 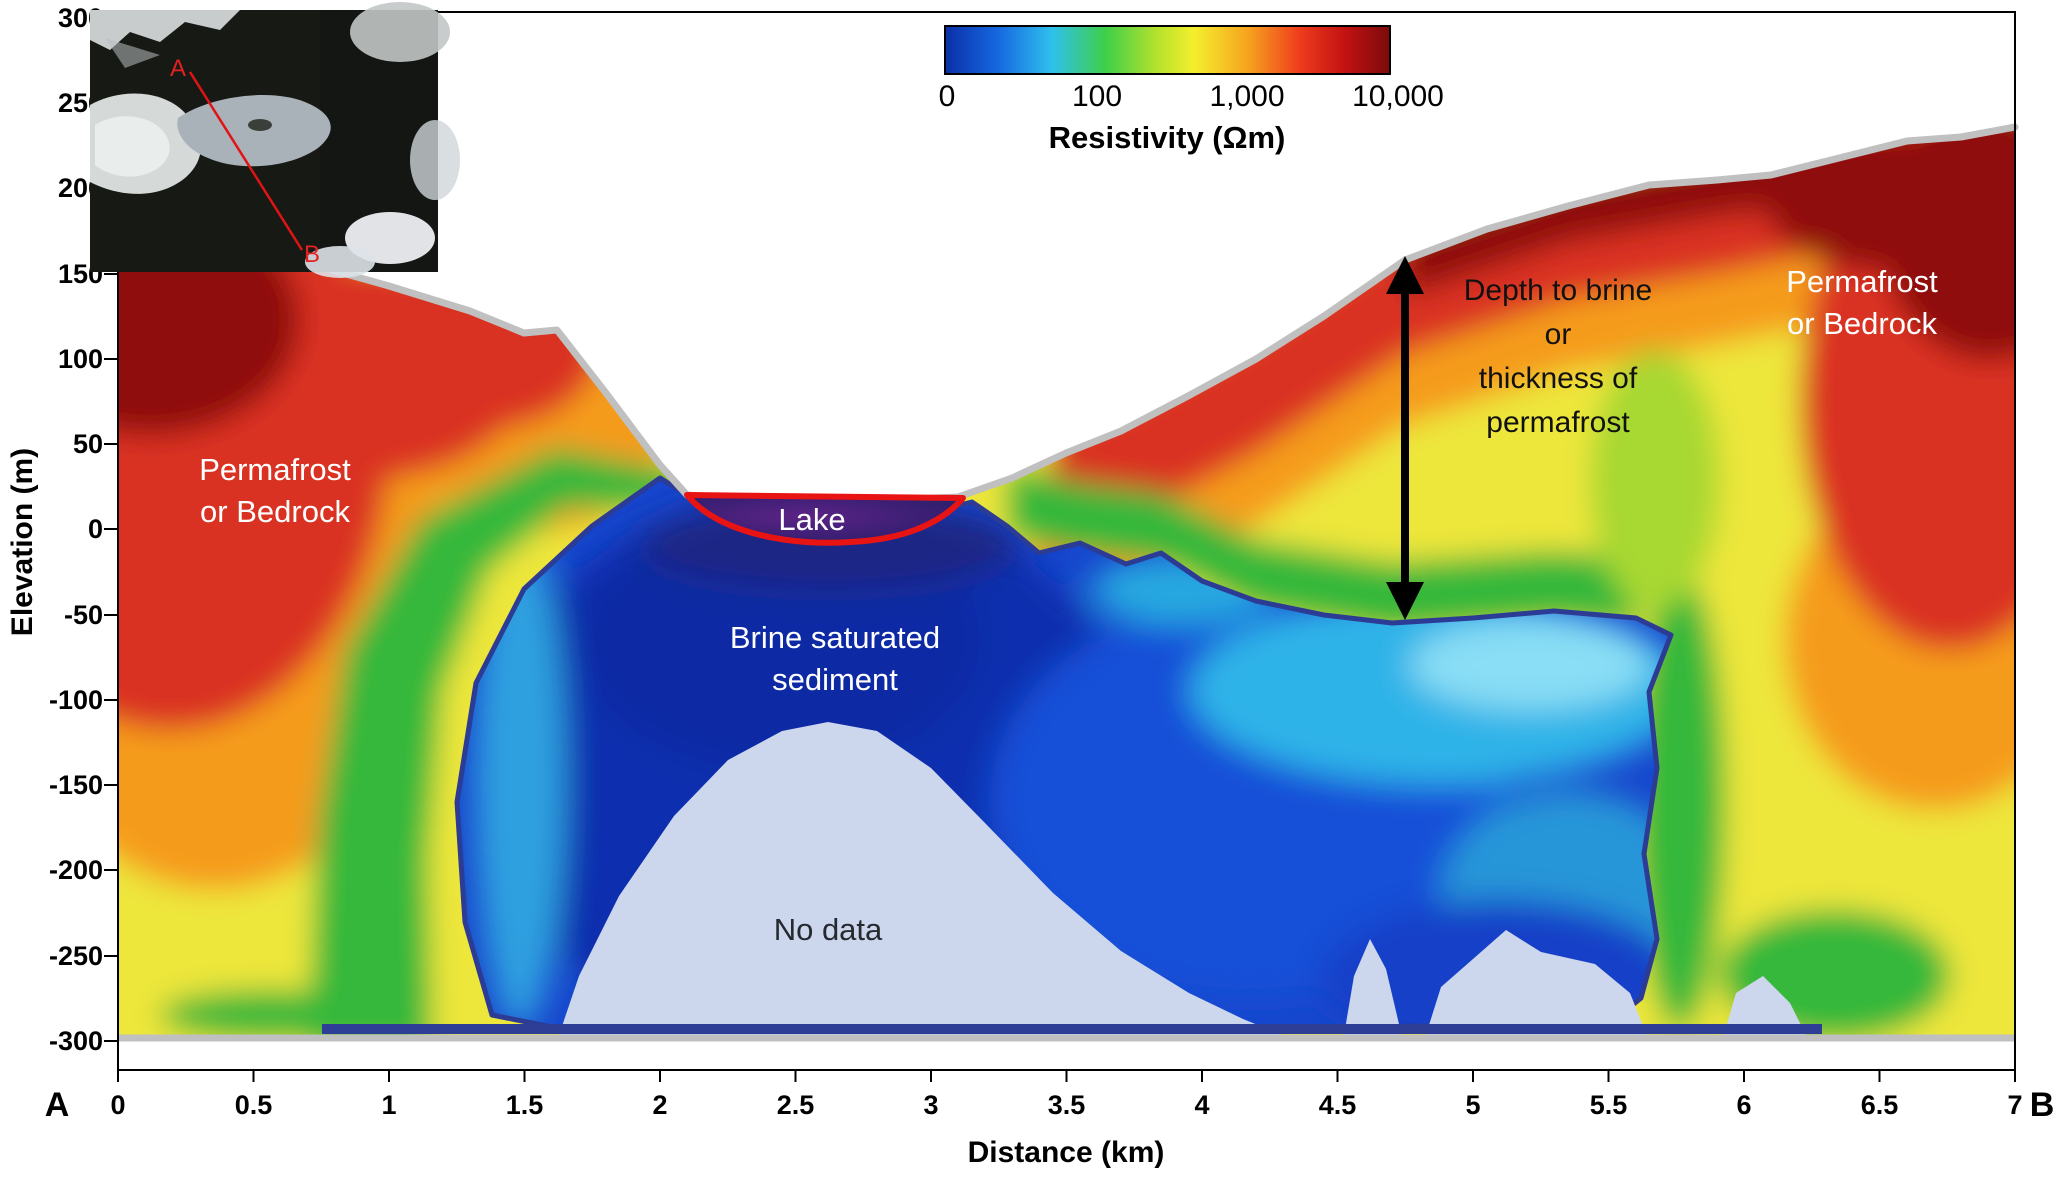 I want to click on y-tick-label: 0, so click(x=95, y=529).